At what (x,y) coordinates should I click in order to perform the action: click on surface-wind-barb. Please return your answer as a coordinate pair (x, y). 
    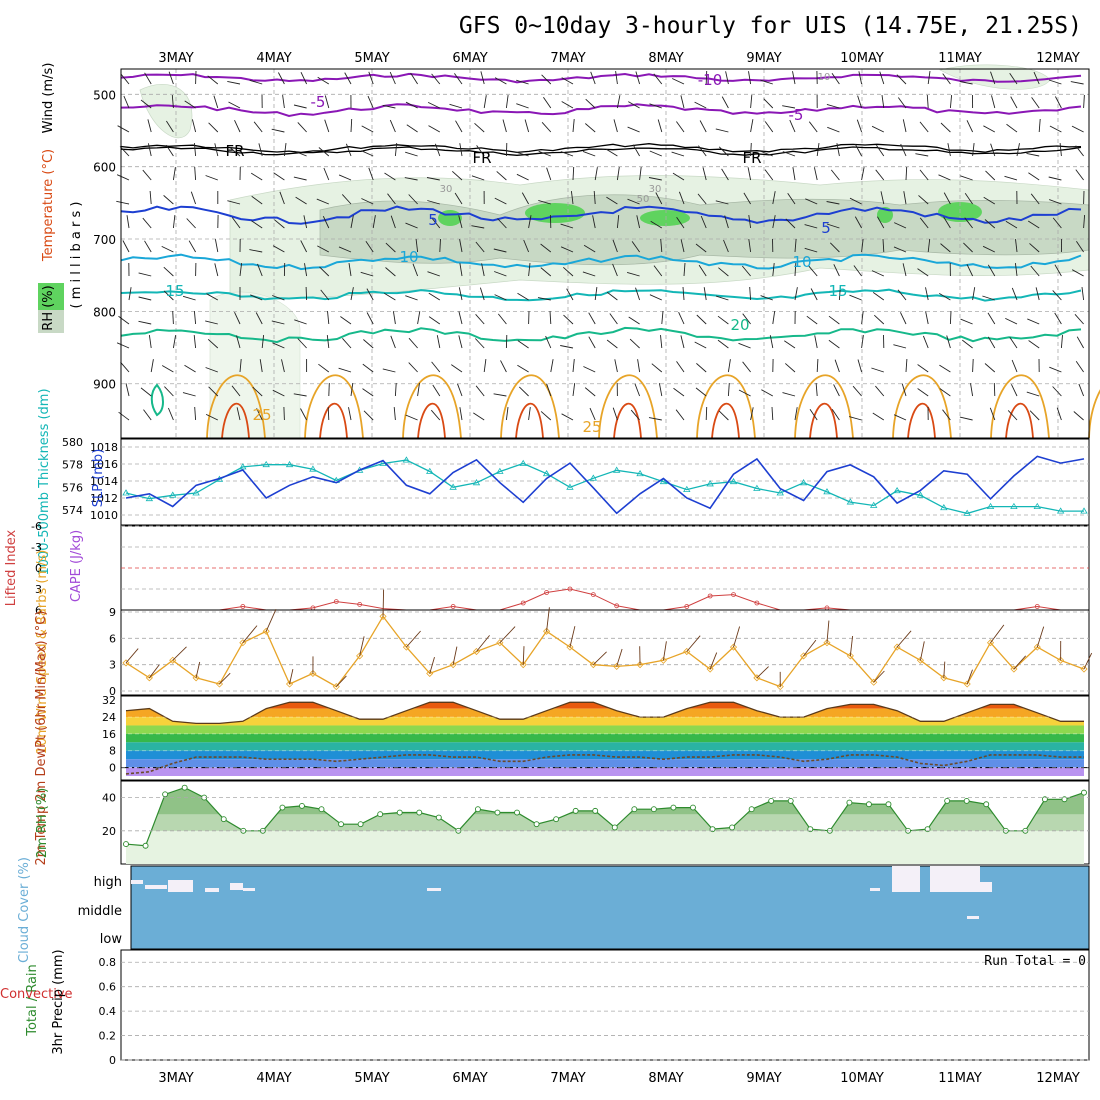
    Looking at the image, I should click on (271, 620).